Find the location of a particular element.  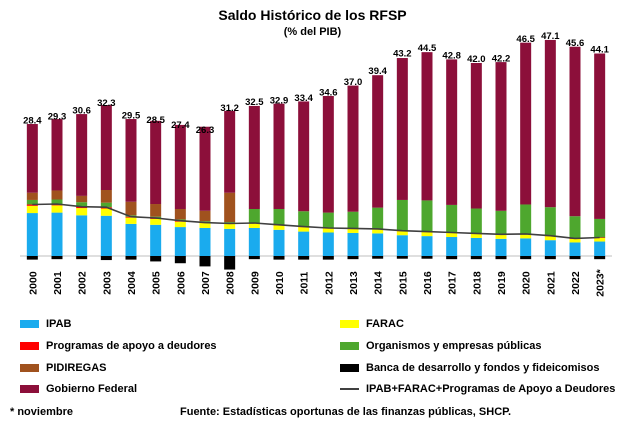

category-label: 2016 is located at coordinates (428, 283).